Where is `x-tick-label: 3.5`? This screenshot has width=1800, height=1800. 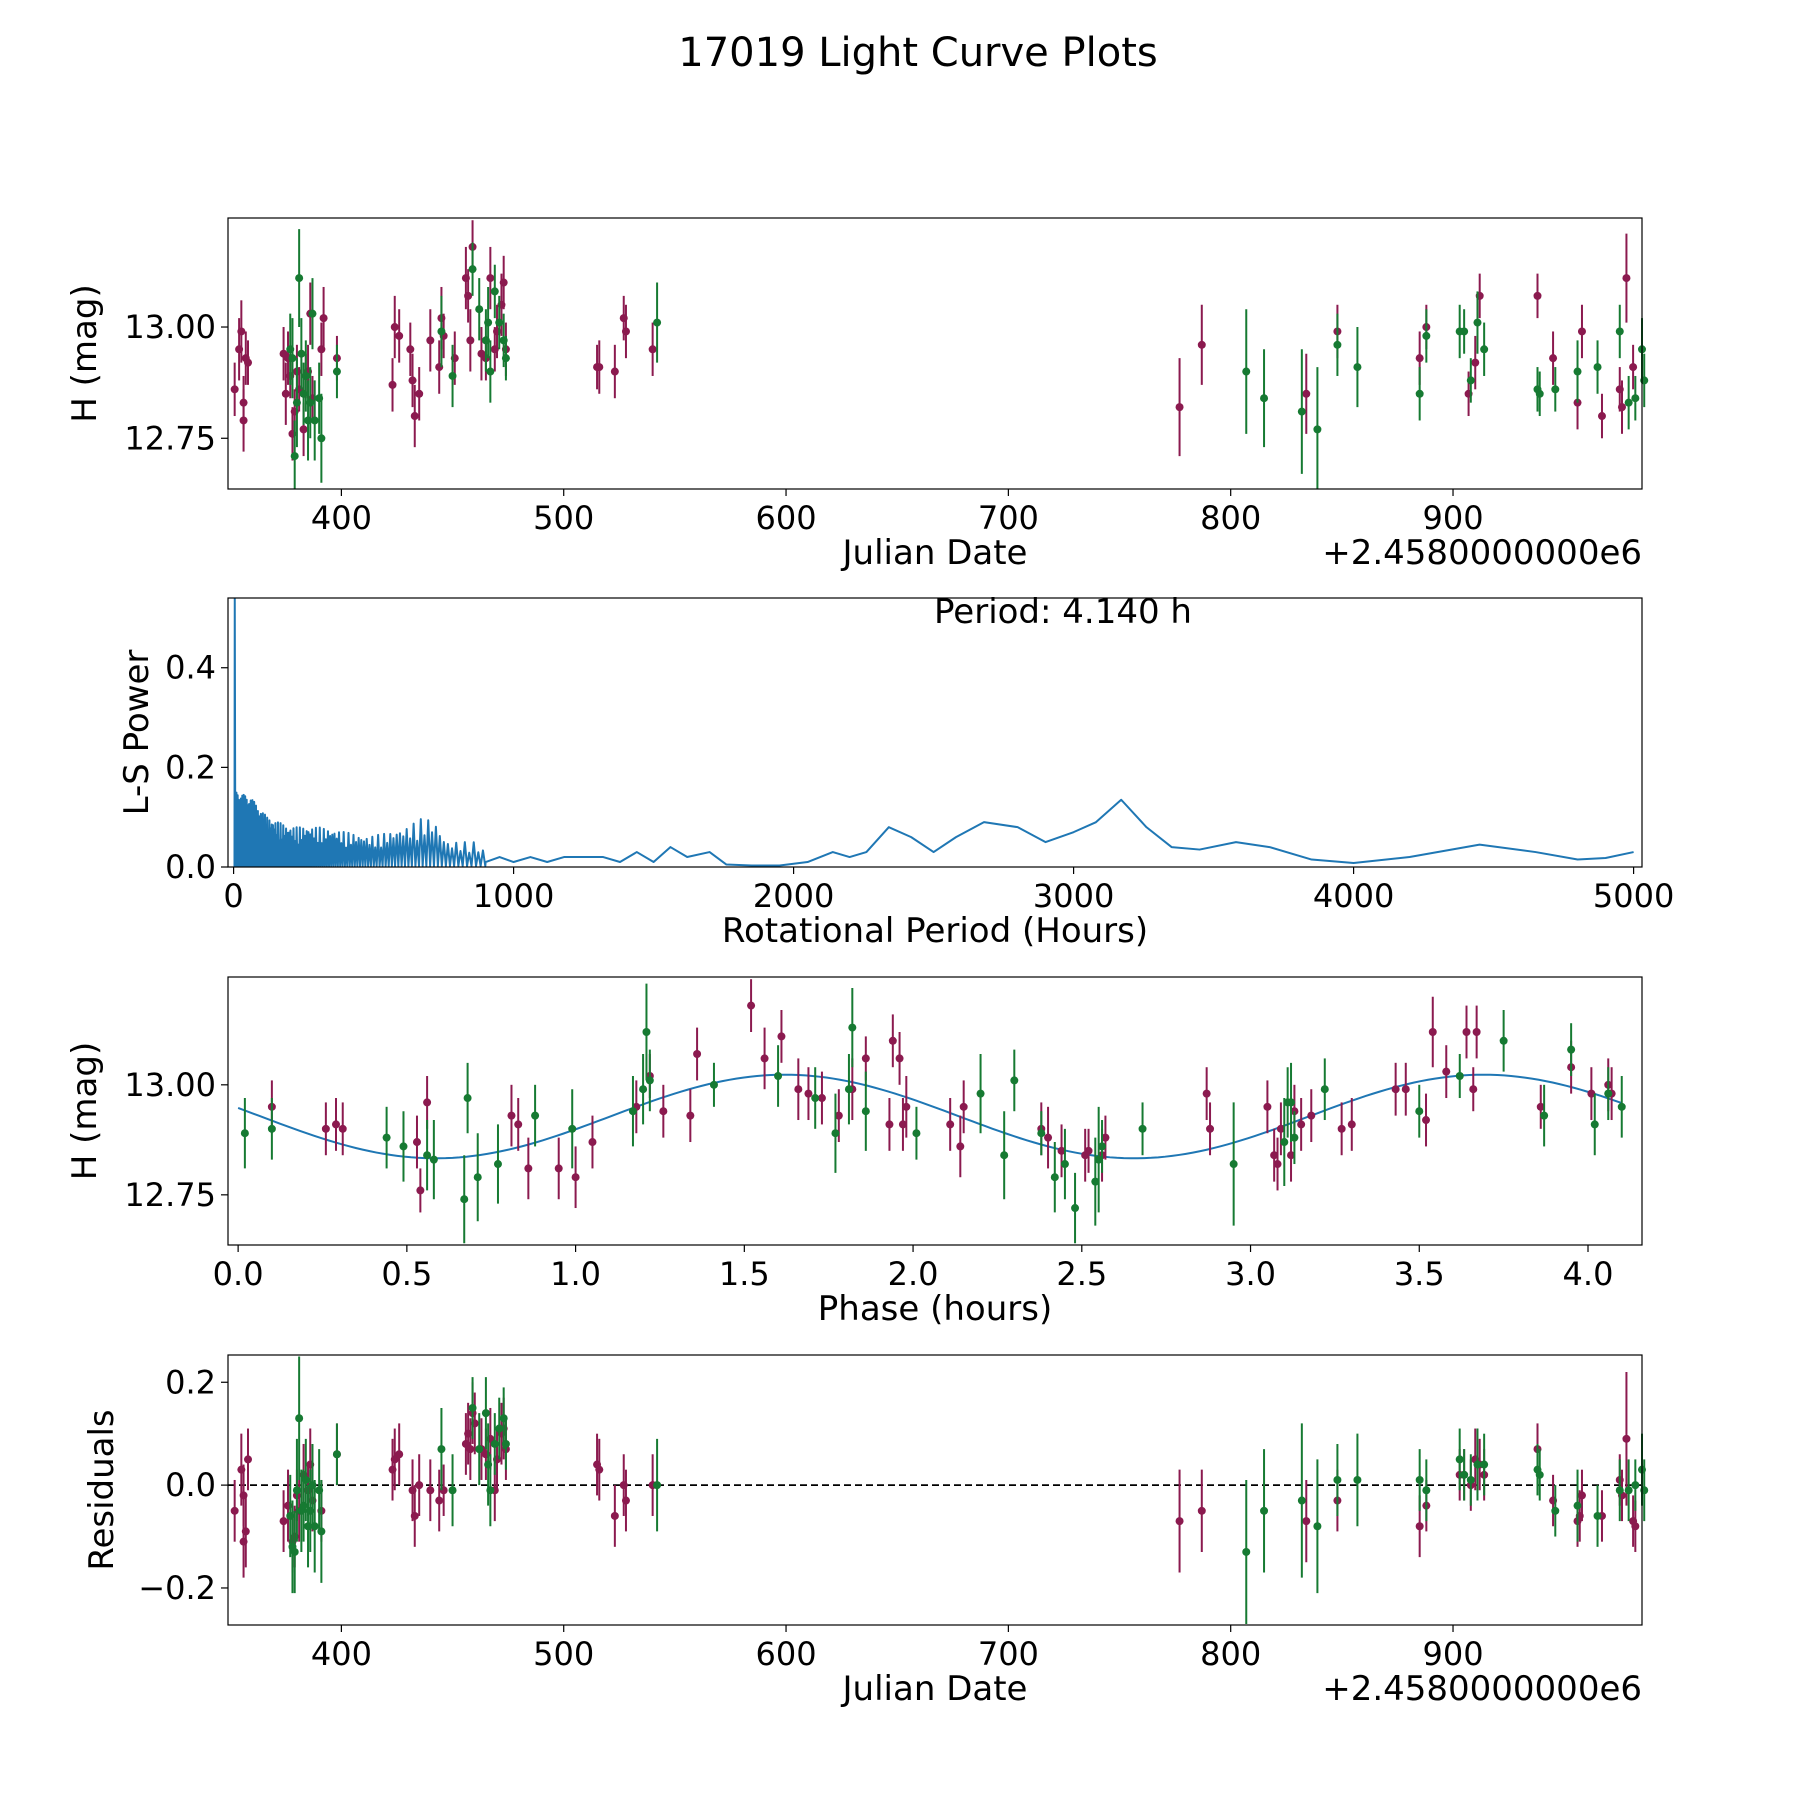
x-tick-label: 3.5 is located at coordinates (1419, 1274).